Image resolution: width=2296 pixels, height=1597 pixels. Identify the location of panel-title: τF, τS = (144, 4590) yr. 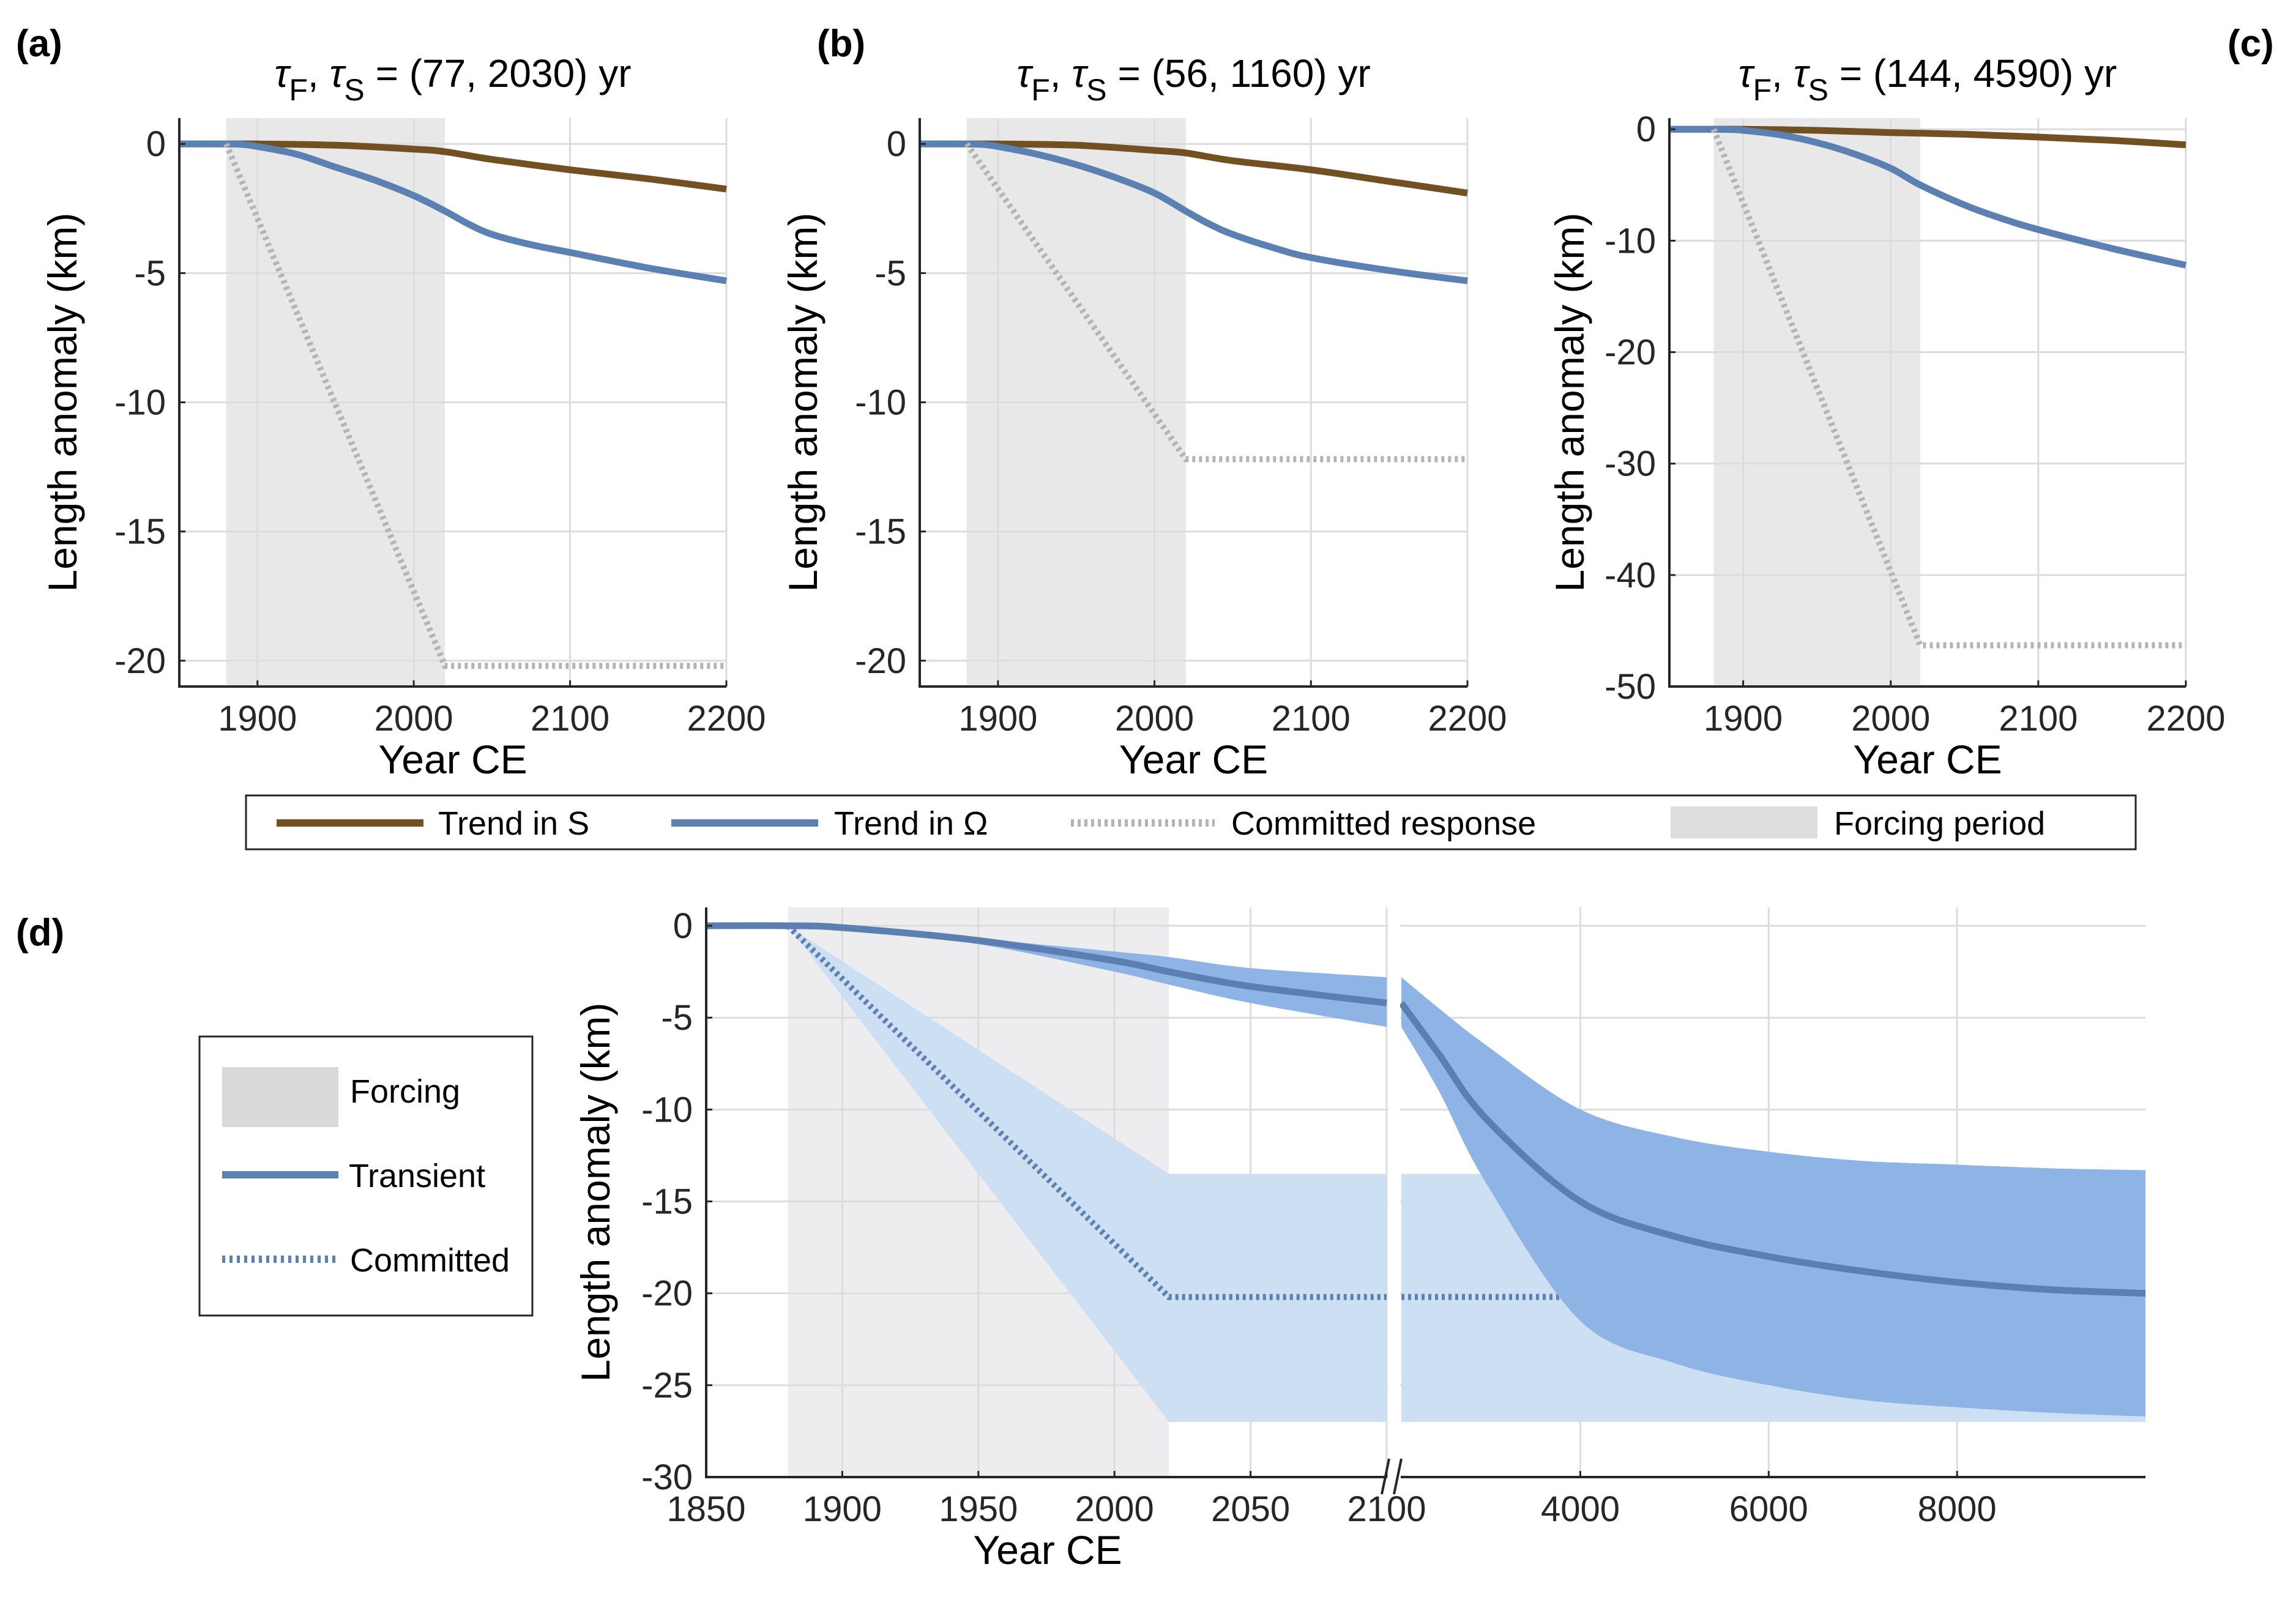
(1928, 79).